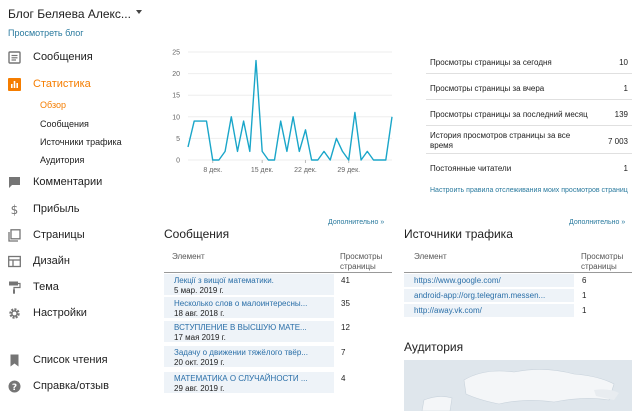 This screenshot has height=411, width=640. What do you see at coordinates (75, 261) in the screenshot?
I see `sidebar-item-layout: Дизайн` at bounding box center [75, 261].